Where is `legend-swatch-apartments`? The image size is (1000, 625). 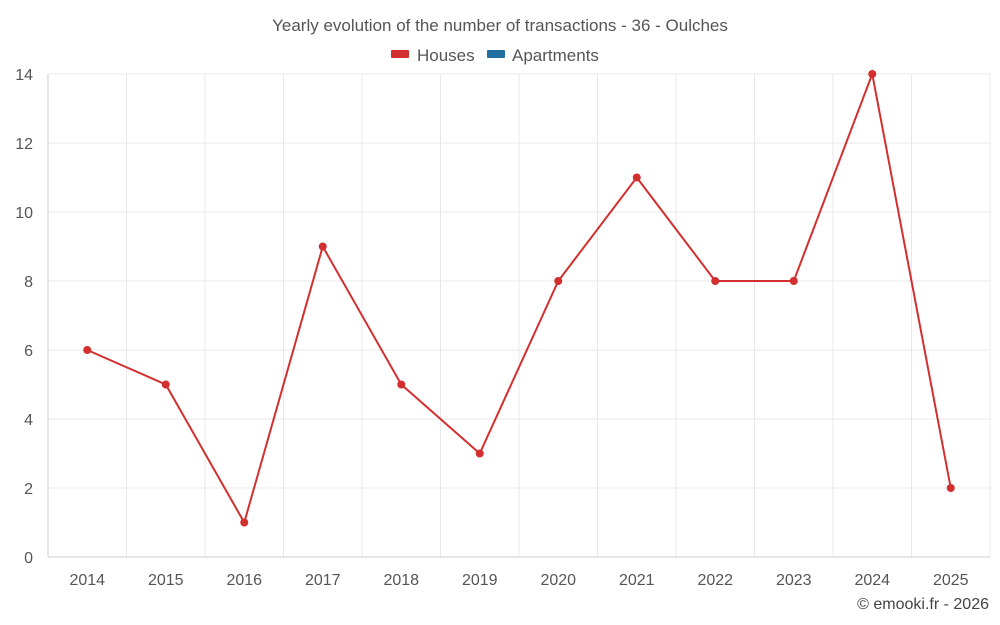
legend-swatch-apartments is located at coordinates (496, 54).